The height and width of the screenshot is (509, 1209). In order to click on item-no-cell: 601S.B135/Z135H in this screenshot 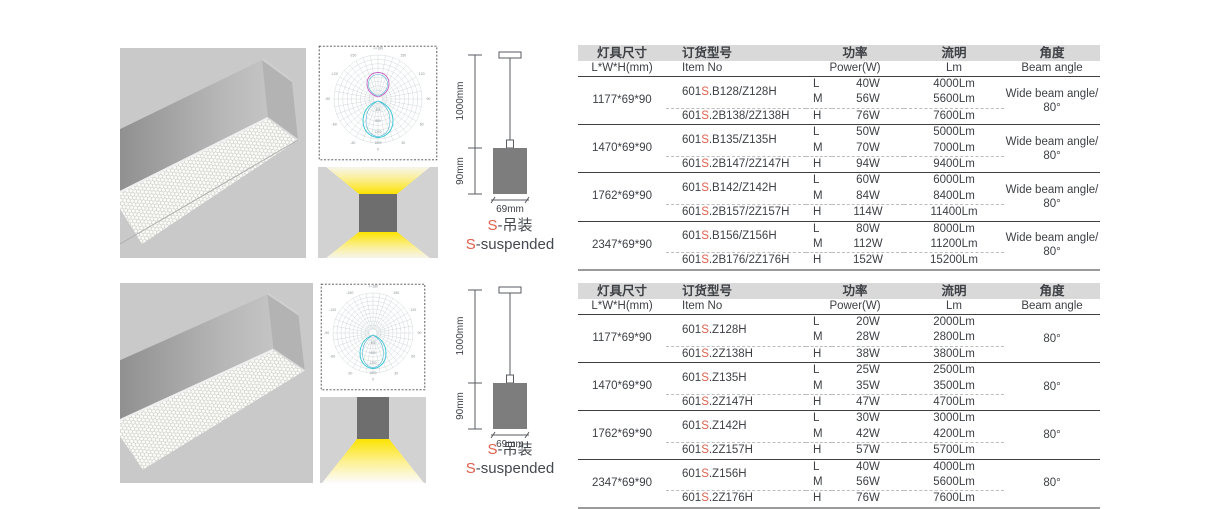, I will do `click(736, 140)`.